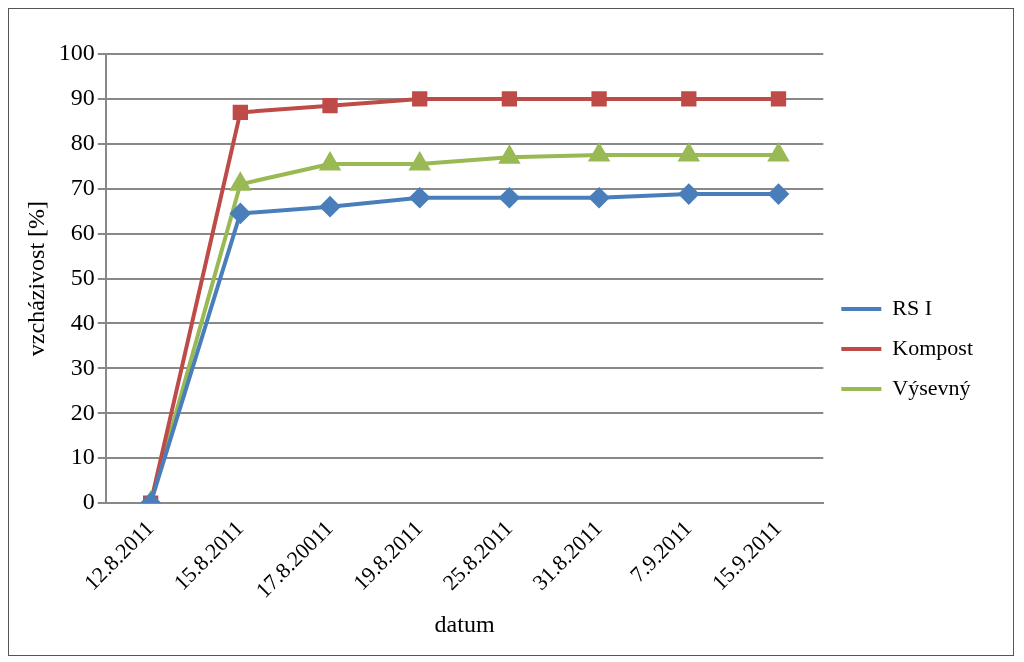 The image size is (1024, 662). What do you see at coordinates (933, 347) in the screenshot?
I see `legend-label: Kompost` at bounding box center [933, 347].